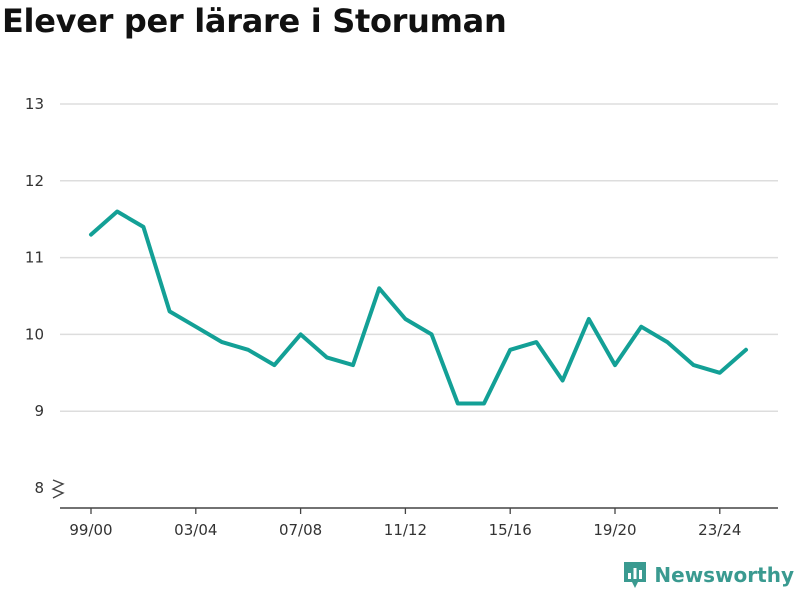 Image resolution: width=800 pixels, height=600 pixels. What do you see at coordinates (39, 411) in the screenshot?
I see `y-tick-label: 9` at bounding box center [39, 411].